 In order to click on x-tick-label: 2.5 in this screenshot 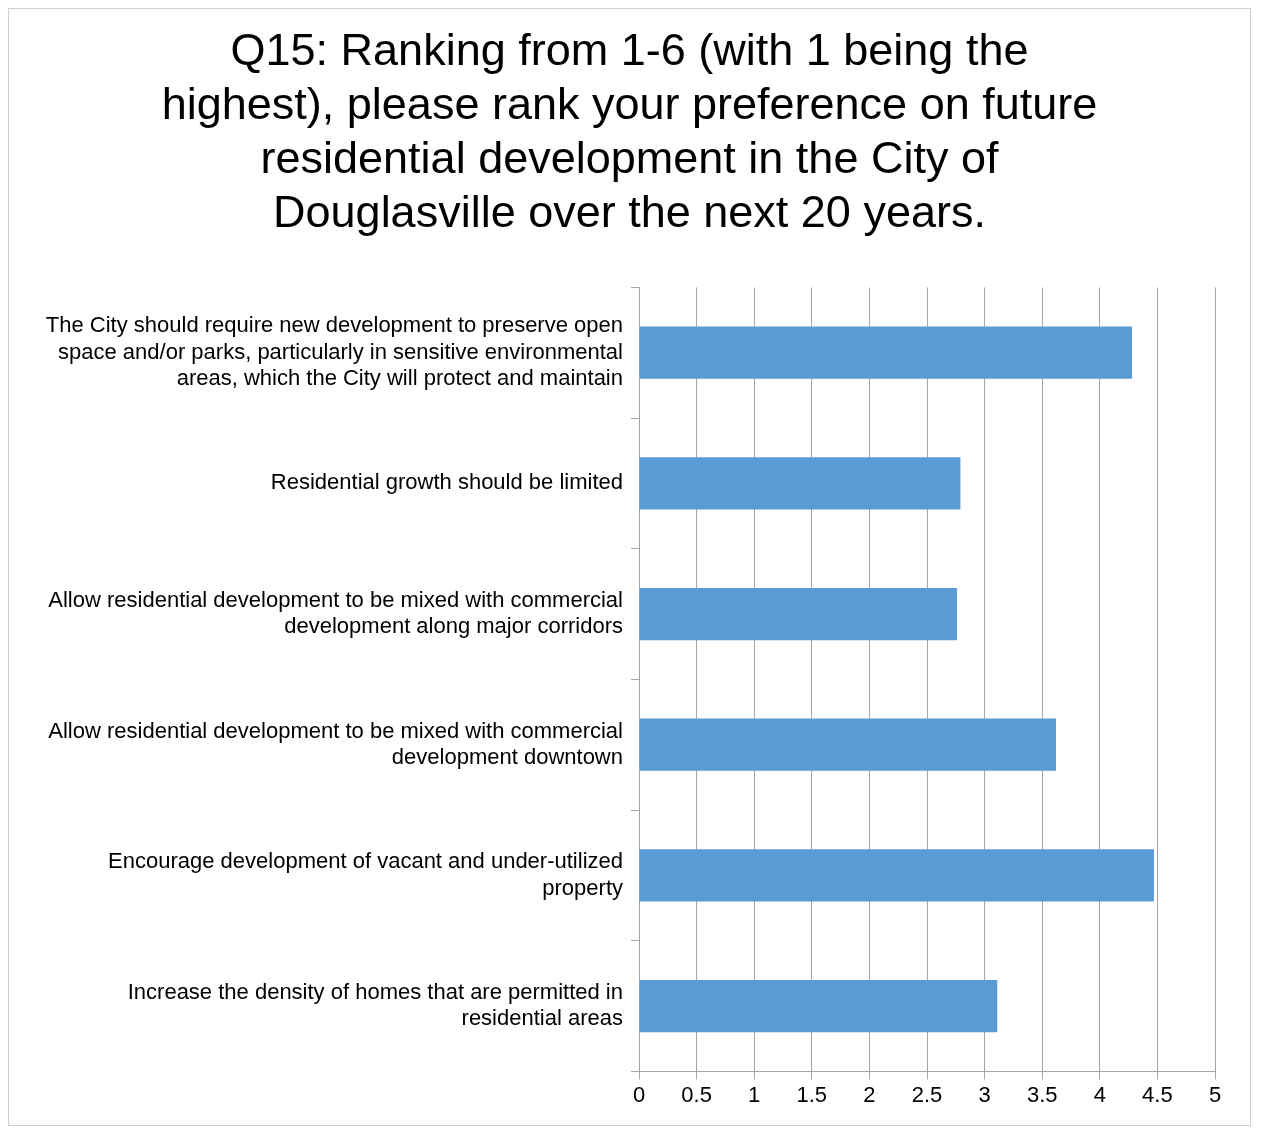, I will do `click(927, 1094)`.